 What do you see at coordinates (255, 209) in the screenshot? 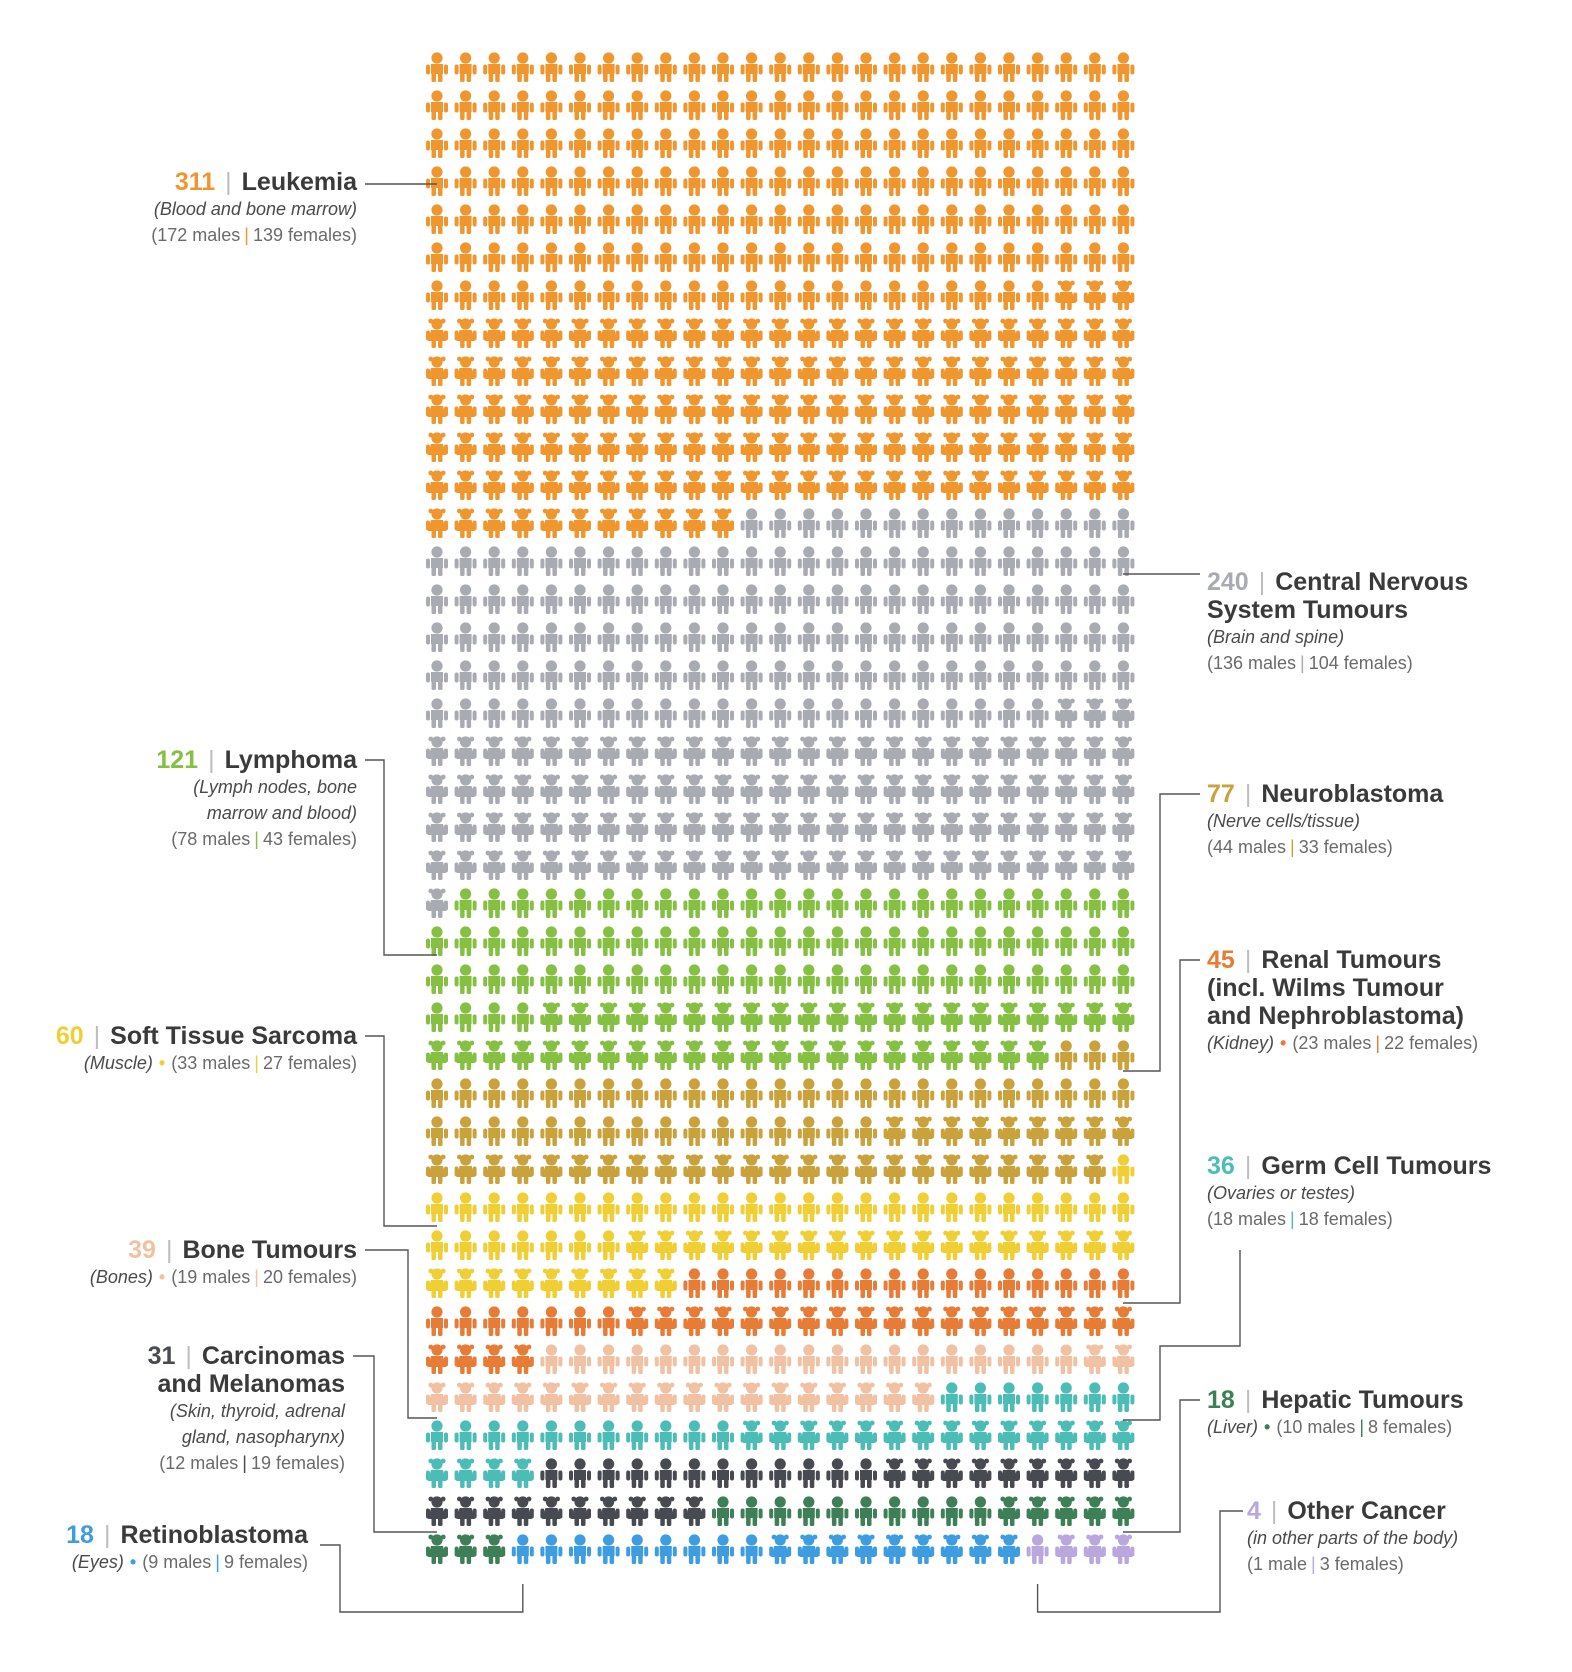
I see `subtitle-leukemia: (Blood and bone marrow)` at bounding box center [255, 209].